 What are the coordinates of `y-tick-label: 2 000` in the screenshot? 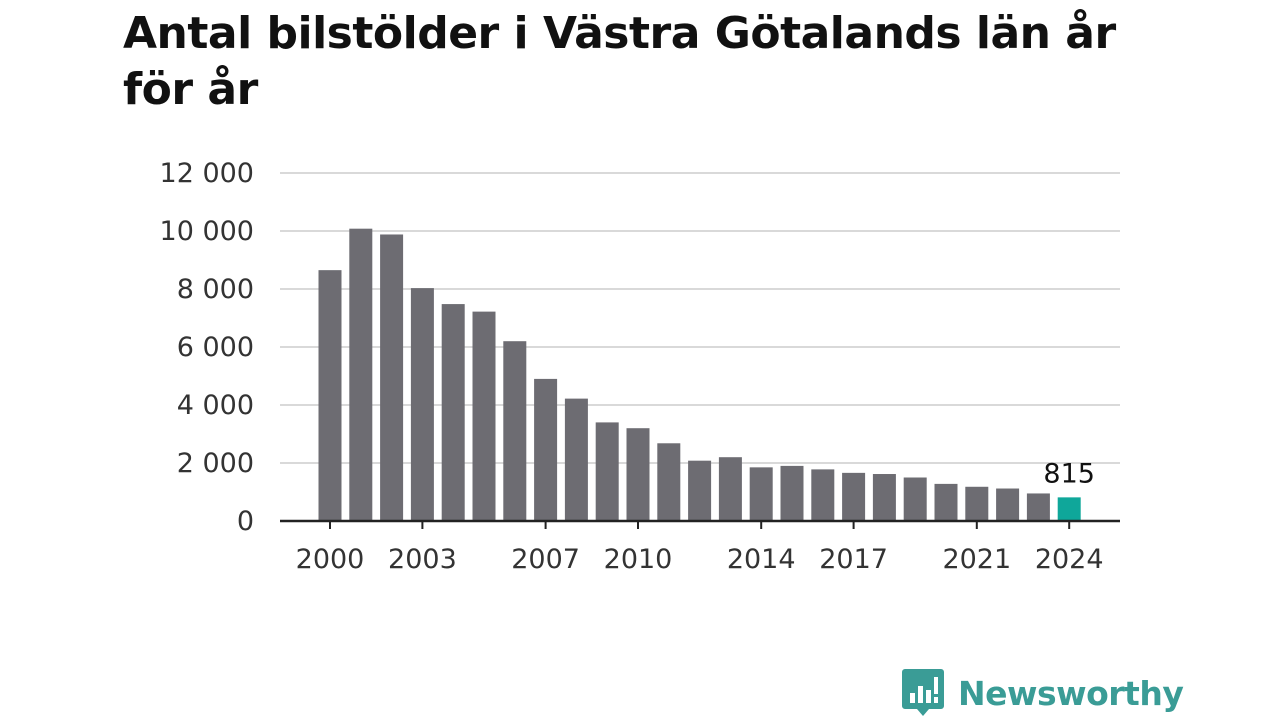 It's located at (215, 463).